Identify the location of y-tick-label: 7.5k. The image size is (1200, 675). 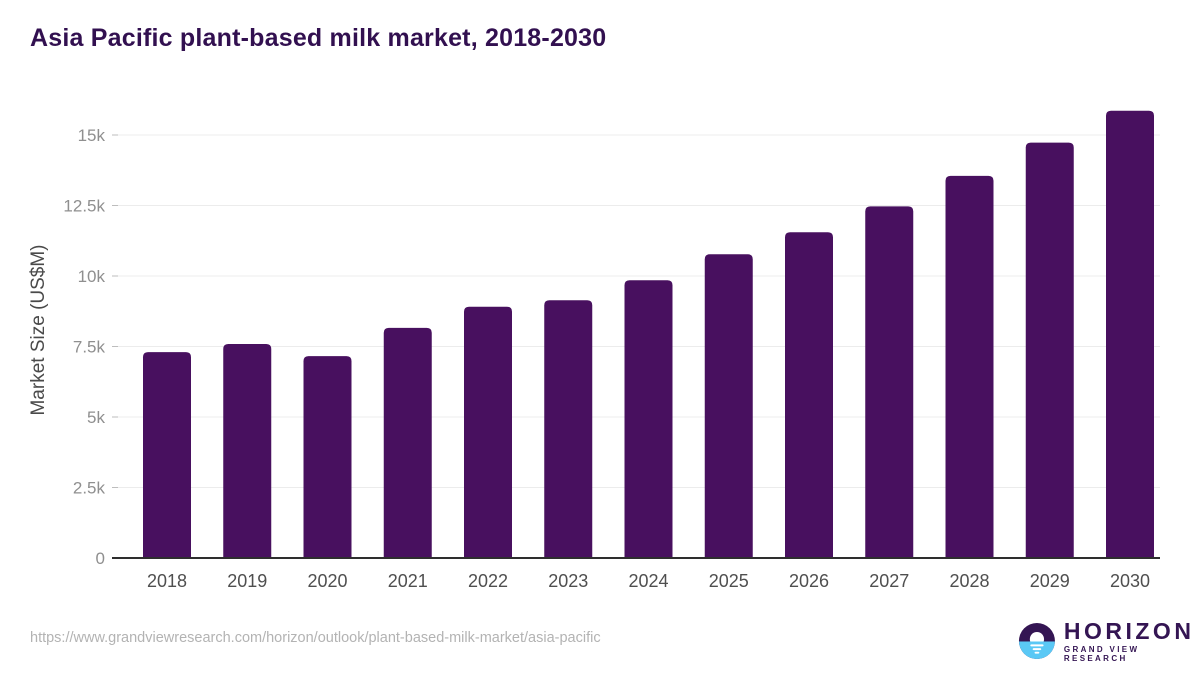
(89, 347).